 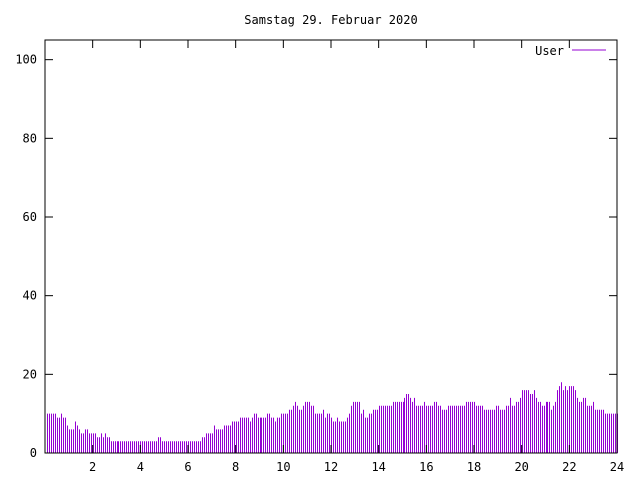 What do you see at coordinates (30, 138) in the screenshot?
I see `y-tick-label: 80` at bounding box center [30, 138].